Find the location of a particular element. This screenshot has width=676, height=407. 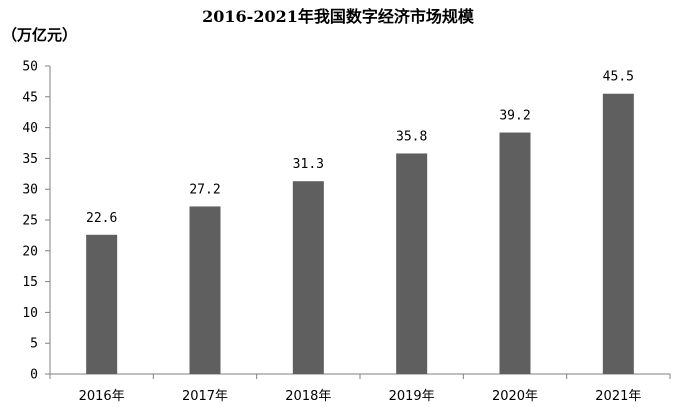

data-label: 31.3 is located at coordinates (308, 164).